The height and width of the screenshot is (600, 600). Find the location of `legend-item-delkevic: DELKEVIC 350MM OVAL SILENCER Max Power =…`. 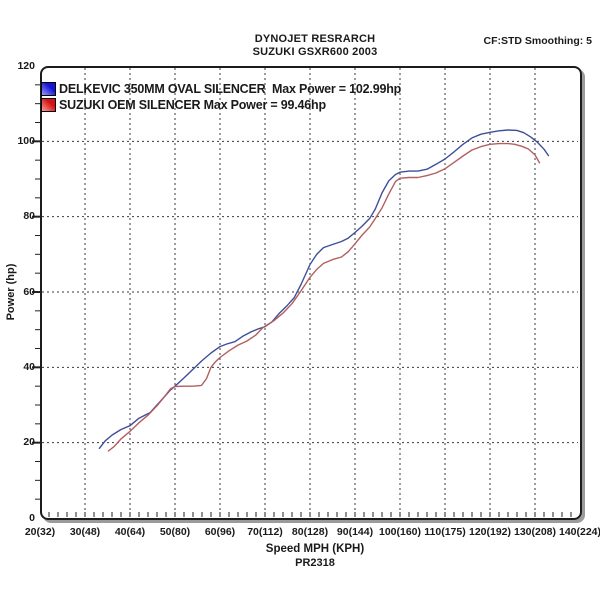

legend-item-delkevic: DELKEVIC 350MM OVAL SILENCER Max Power =… is located at coordinates (221, 89).